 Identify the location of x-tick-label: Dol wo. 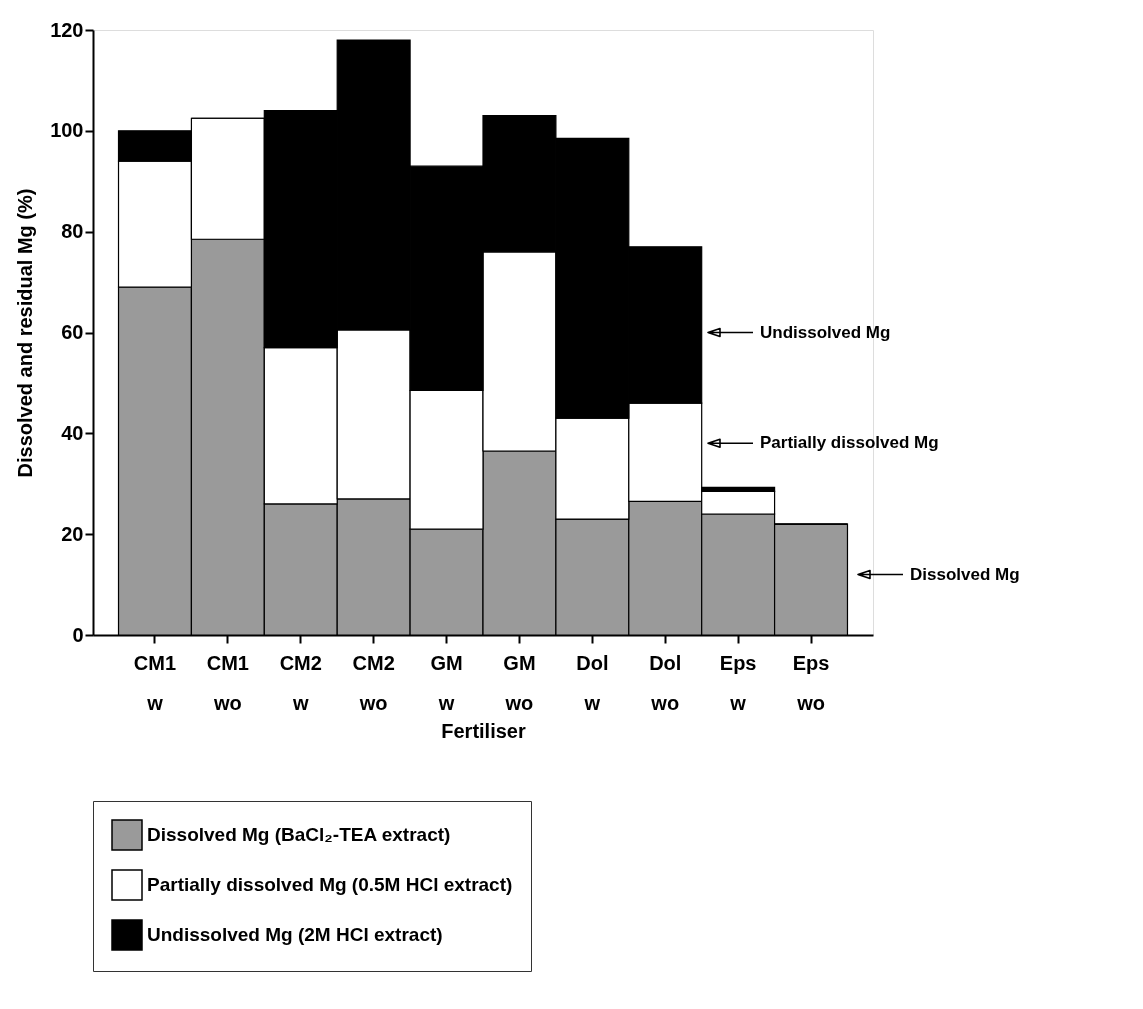
(665, 682).